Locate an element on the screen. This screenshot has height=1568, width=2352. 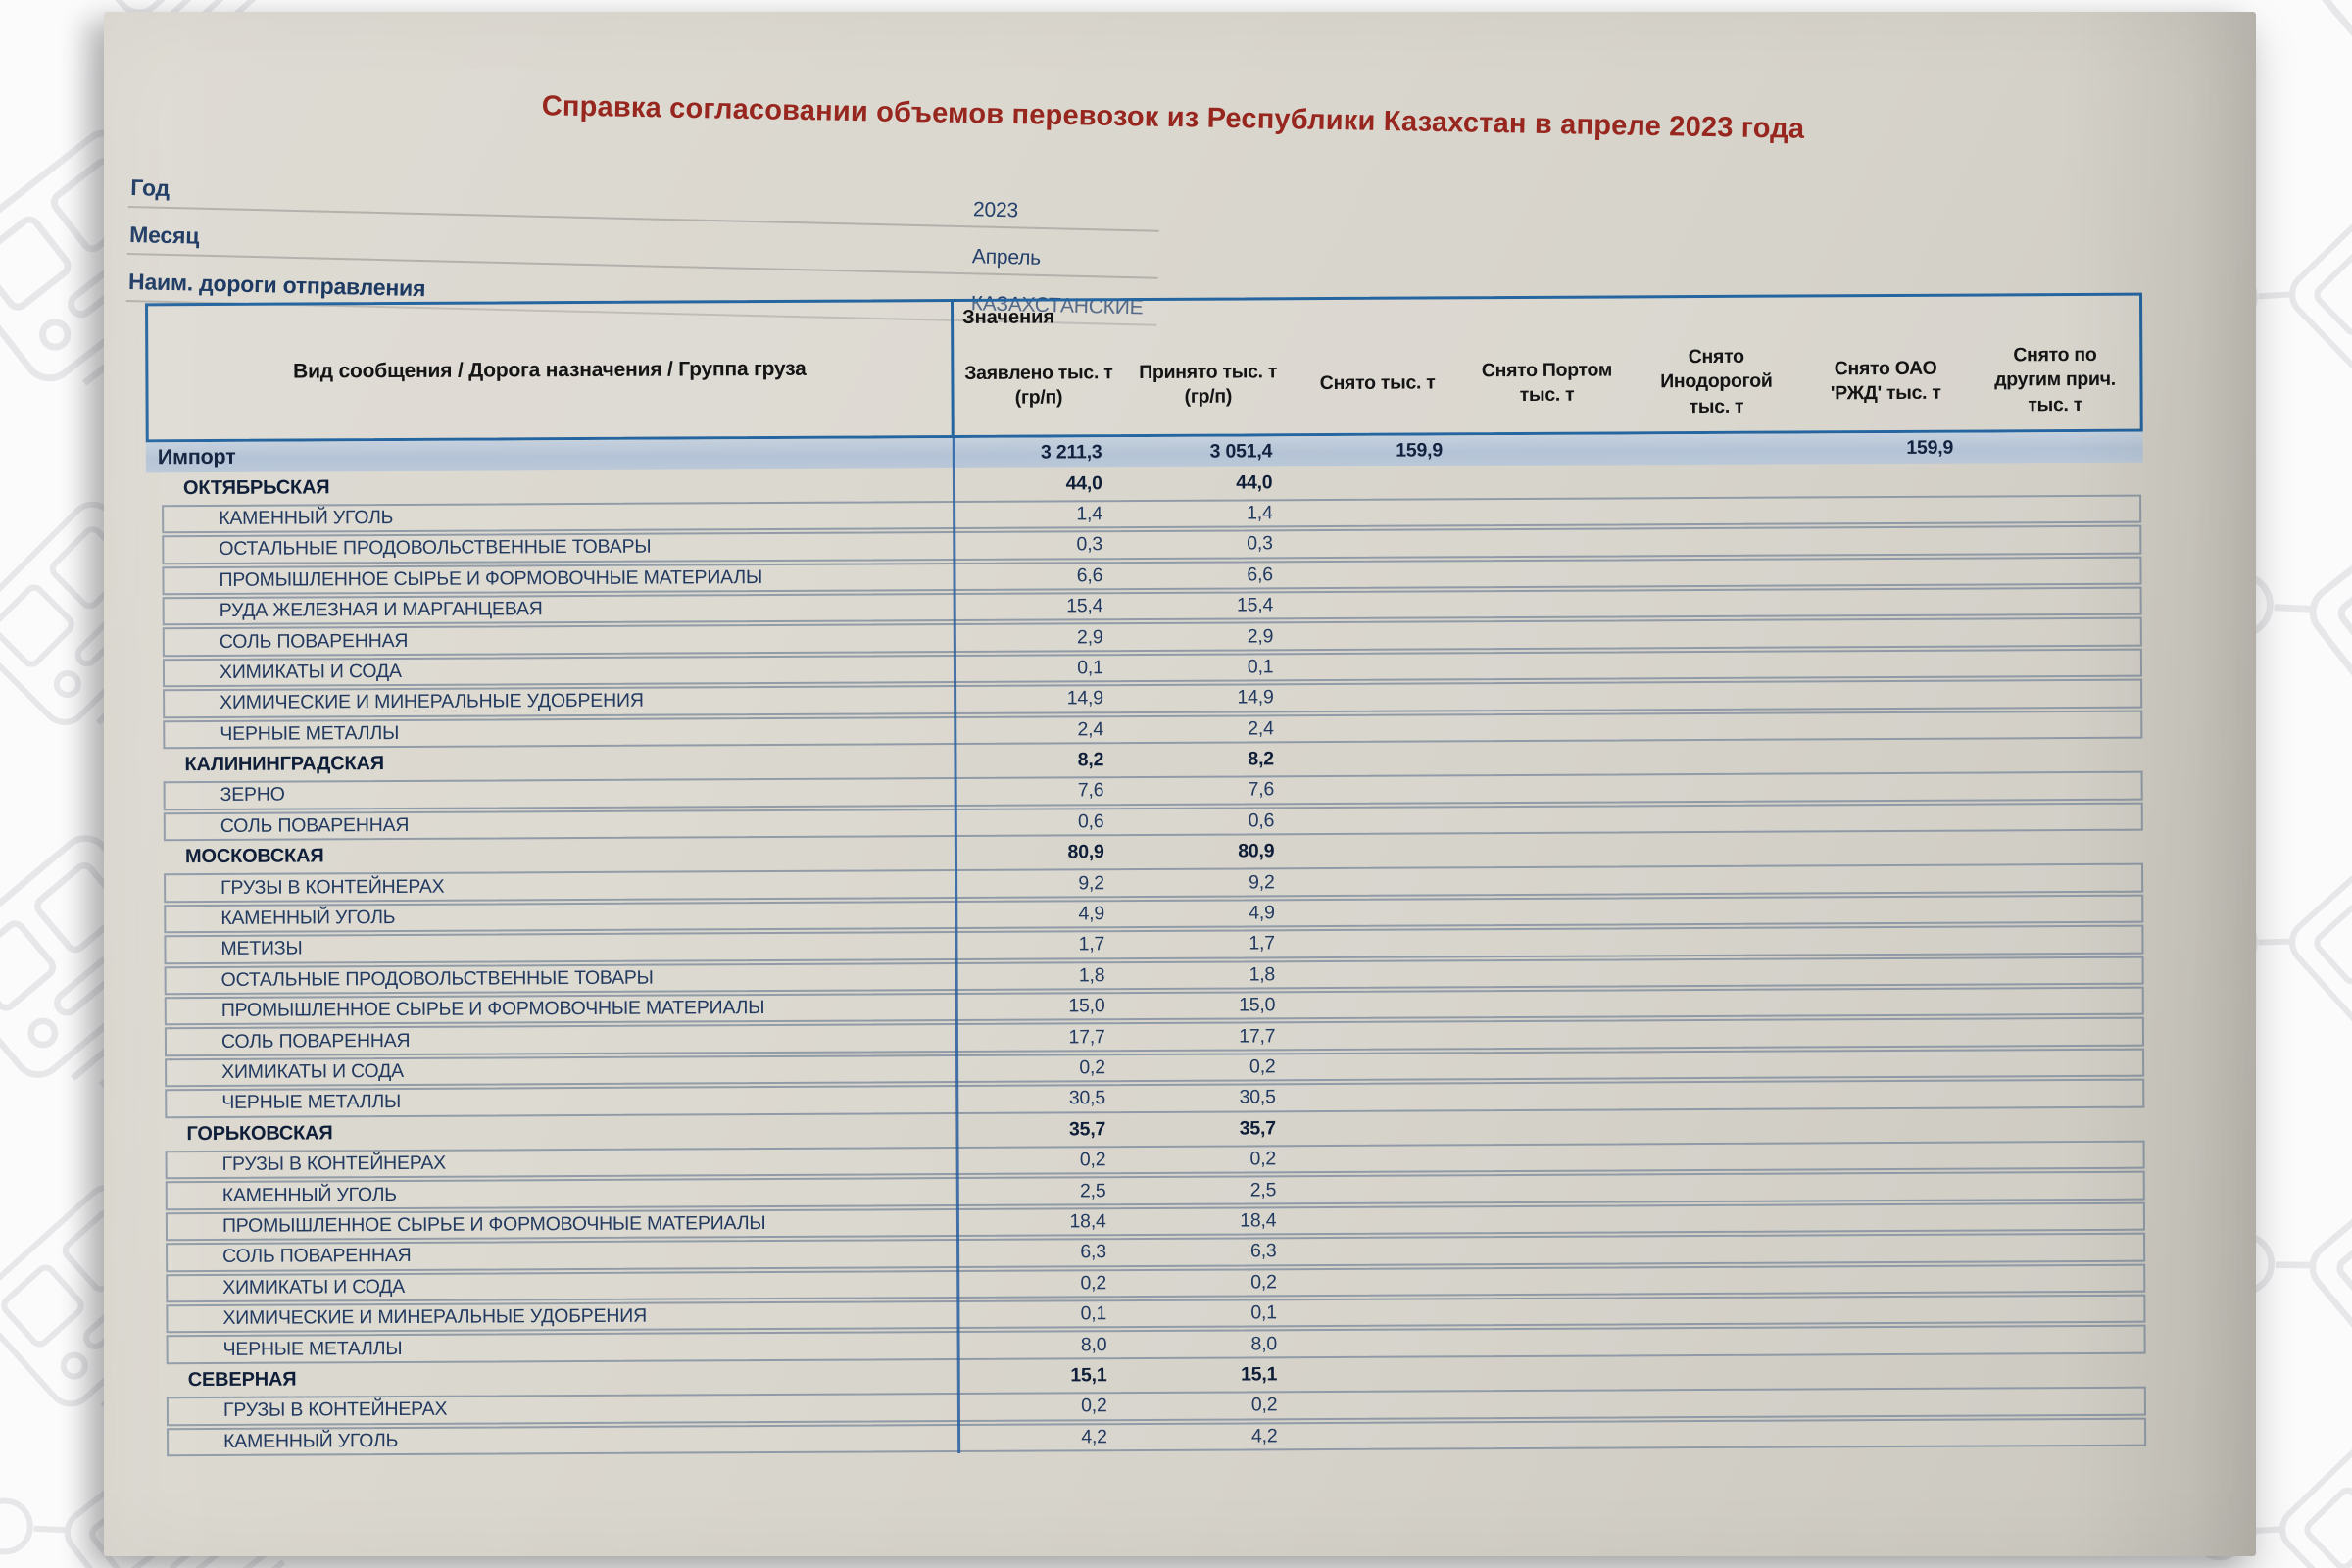
row-value: 6,3 is located at coordinates (1093, 1252).